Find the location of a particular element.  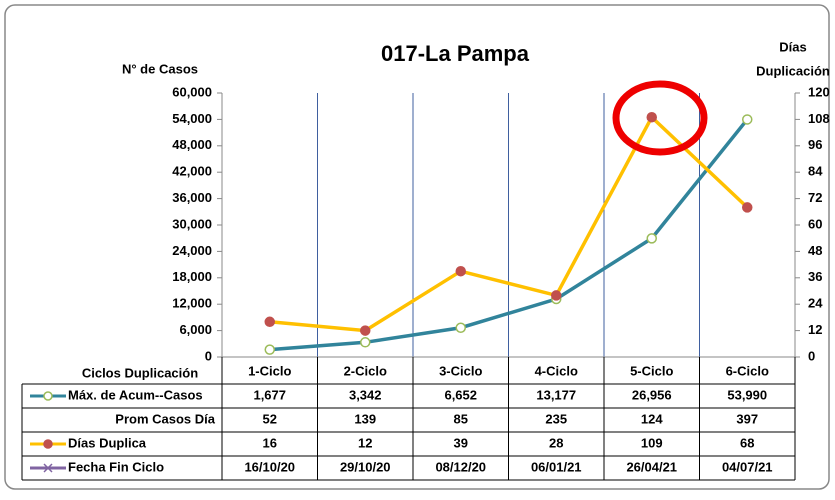

table-value: 124 is located at coordinates (652, 418).